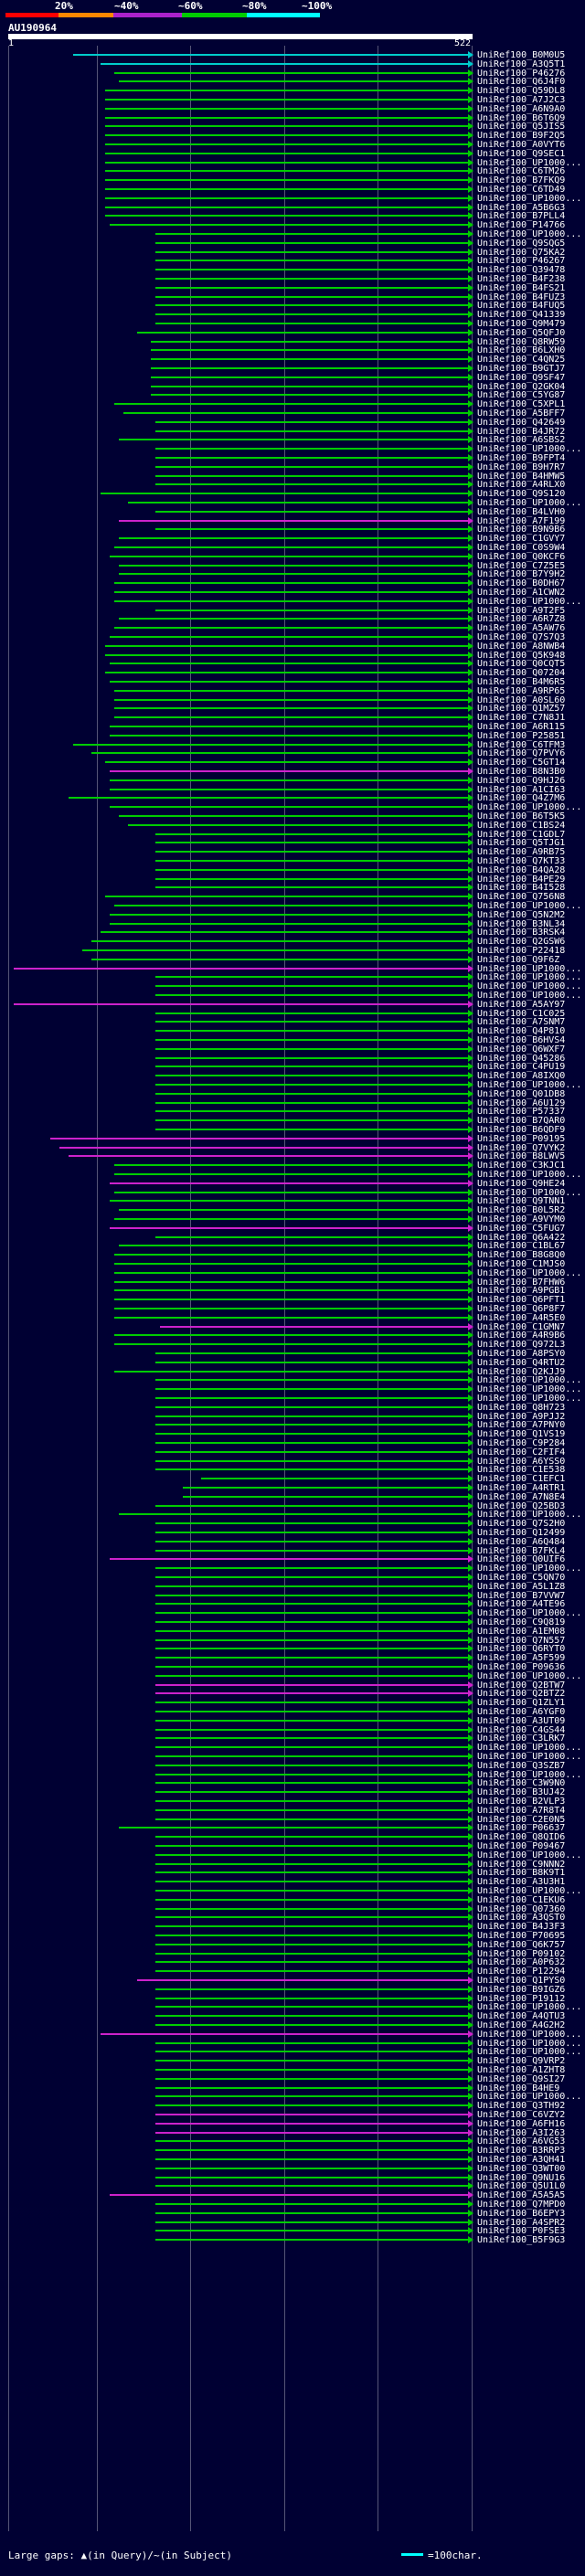 This screenshot has width=585, height=2576. I want to click on hit-link: UniRef100_C1GVY7, so click(521, 539).